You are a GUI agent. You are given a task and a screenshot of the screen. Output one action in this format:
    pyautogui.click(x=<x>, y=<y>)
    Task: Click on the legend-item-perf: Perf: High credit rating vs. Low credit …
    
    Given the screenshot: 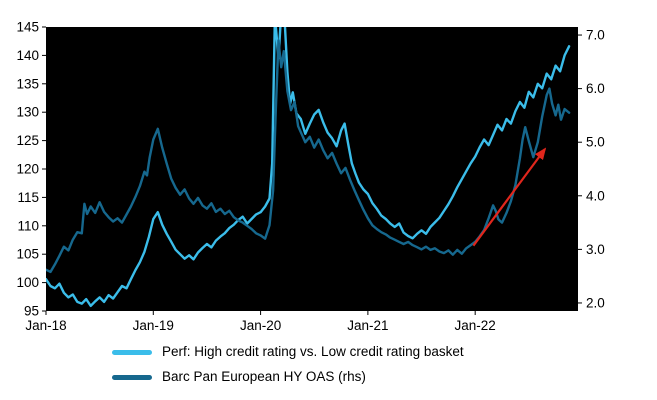 What is the action you would take?
    pyautogui.click(x=384, y=352)
    